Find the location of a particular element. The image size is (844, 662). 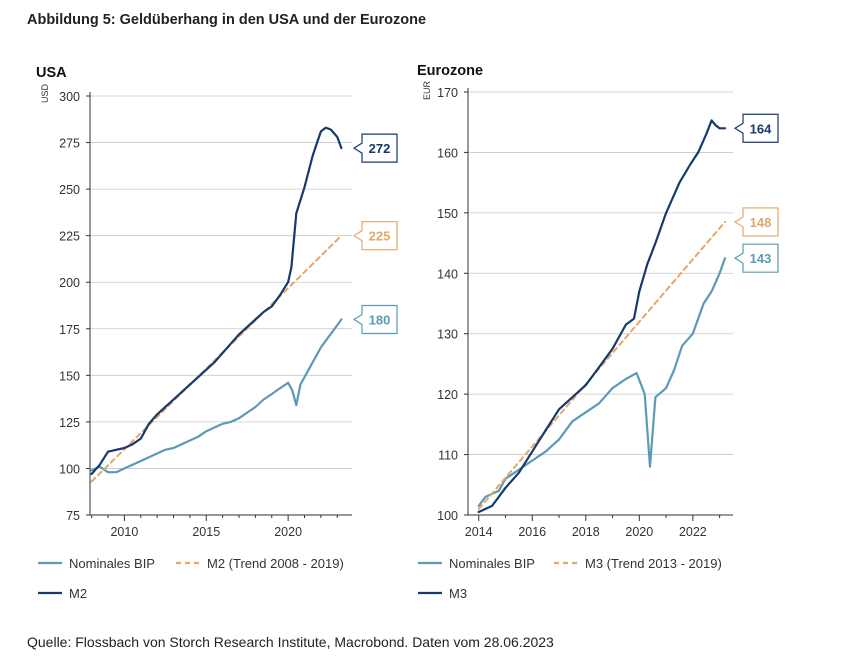

end-label-value: 225 is located at coordinates (380, 236).